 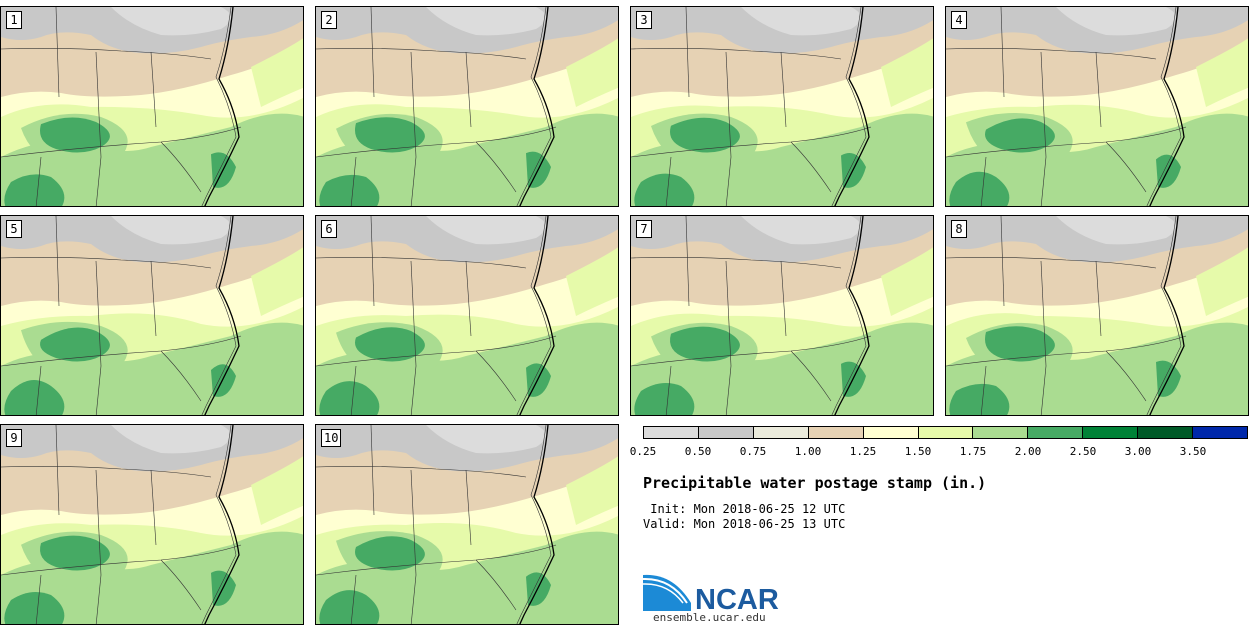 I want to click on member-panel: 3, so click(x=782, y=106).